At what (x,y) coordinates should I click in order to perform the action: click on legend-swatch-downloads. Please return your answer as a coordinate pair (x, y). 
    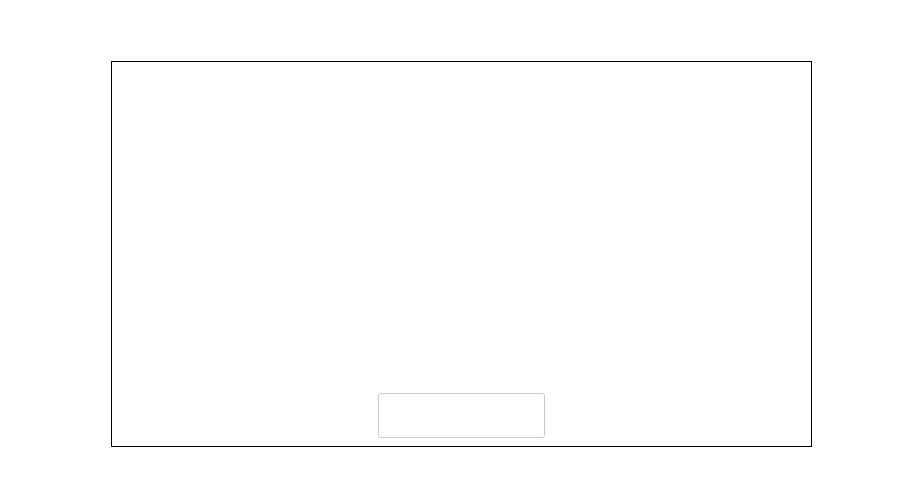
    Looking at the image, I should click on (398, 425).